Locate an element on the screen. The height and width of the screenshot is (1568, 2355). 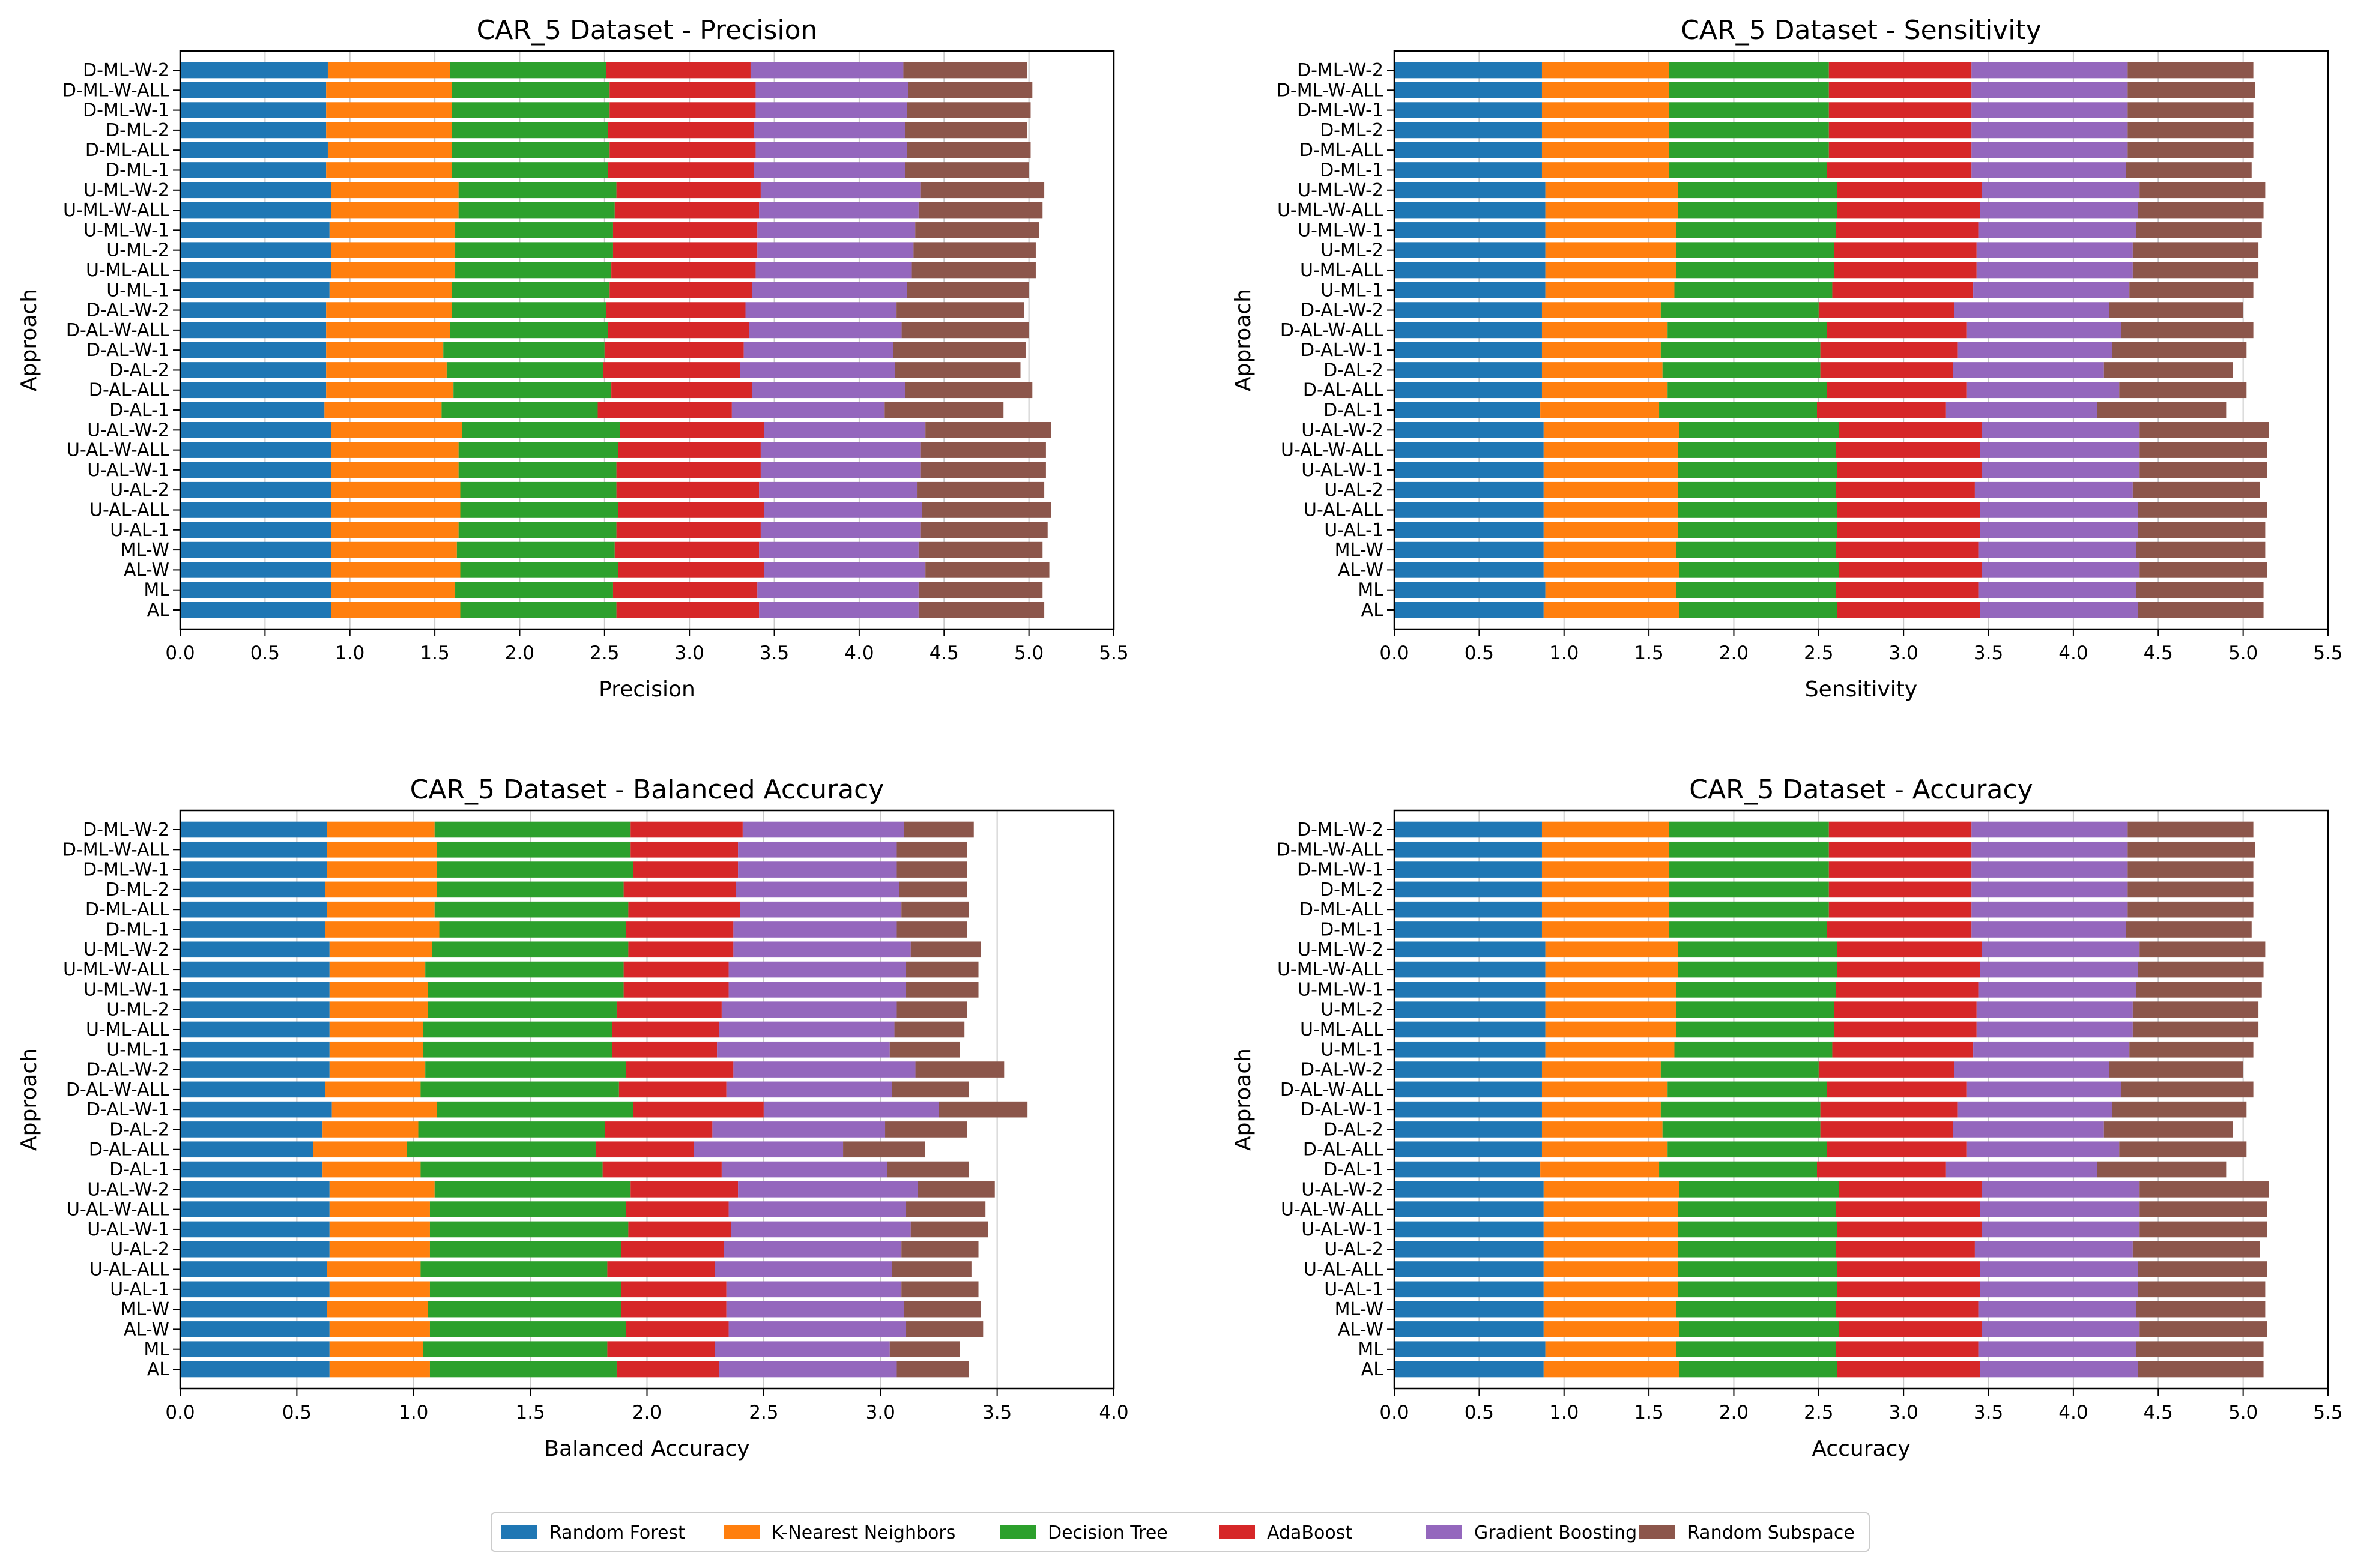
y-axis-label: Approach is located at coordinates (1243, 340).